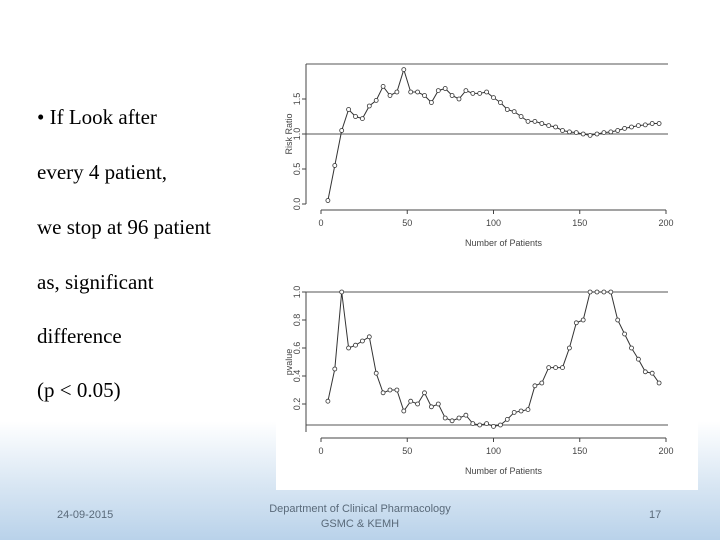 The height and width of the screenshot is (540, 720). What do you see at coordinates (655, 515) in the screenshot?
I see `footer-page-number: 17` at bounding box center [655, 515].